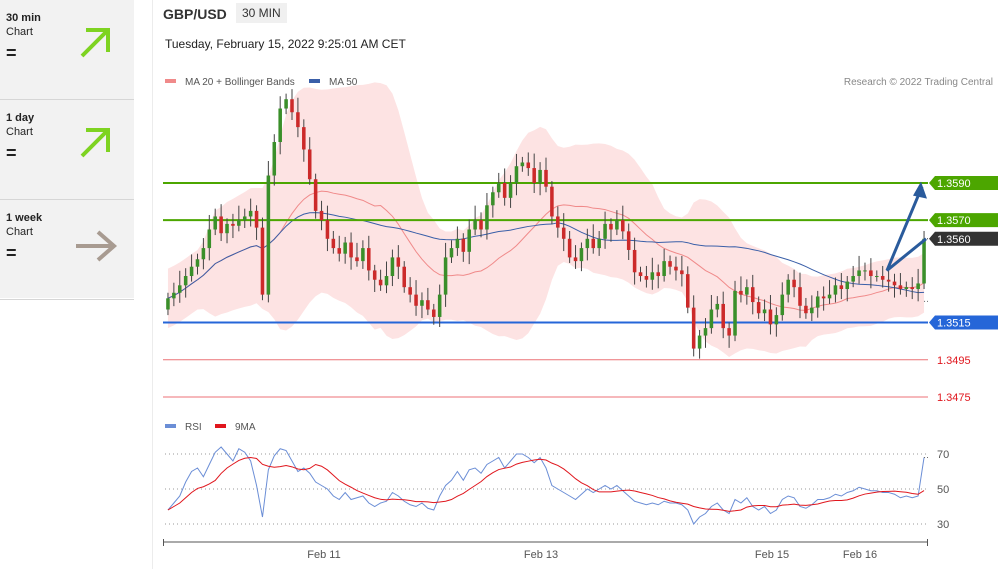 The width and height of the screenshot is (1002, 569). Describe the element at coordinates (918, 82) in the screenshot. I see `chart-credit: Research © 2022 Trading Central` at that location.